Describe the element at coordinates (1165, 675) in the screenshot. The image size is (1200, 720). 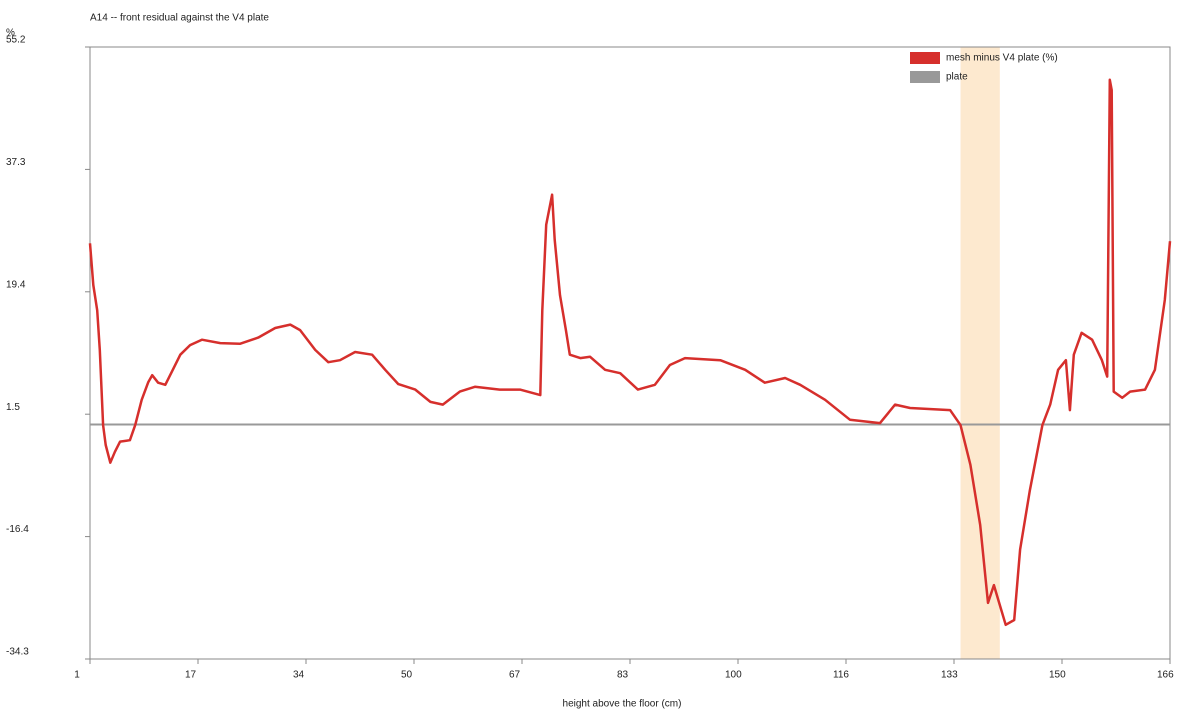
I see `x-tick-label: 166` at that location.